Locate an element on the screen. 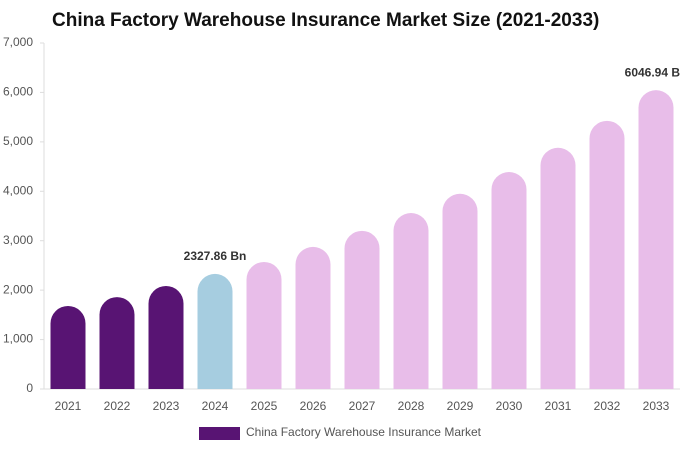 The image size is (680, 450). x-tick-label: 2030 is located at coordinates (509, 406).